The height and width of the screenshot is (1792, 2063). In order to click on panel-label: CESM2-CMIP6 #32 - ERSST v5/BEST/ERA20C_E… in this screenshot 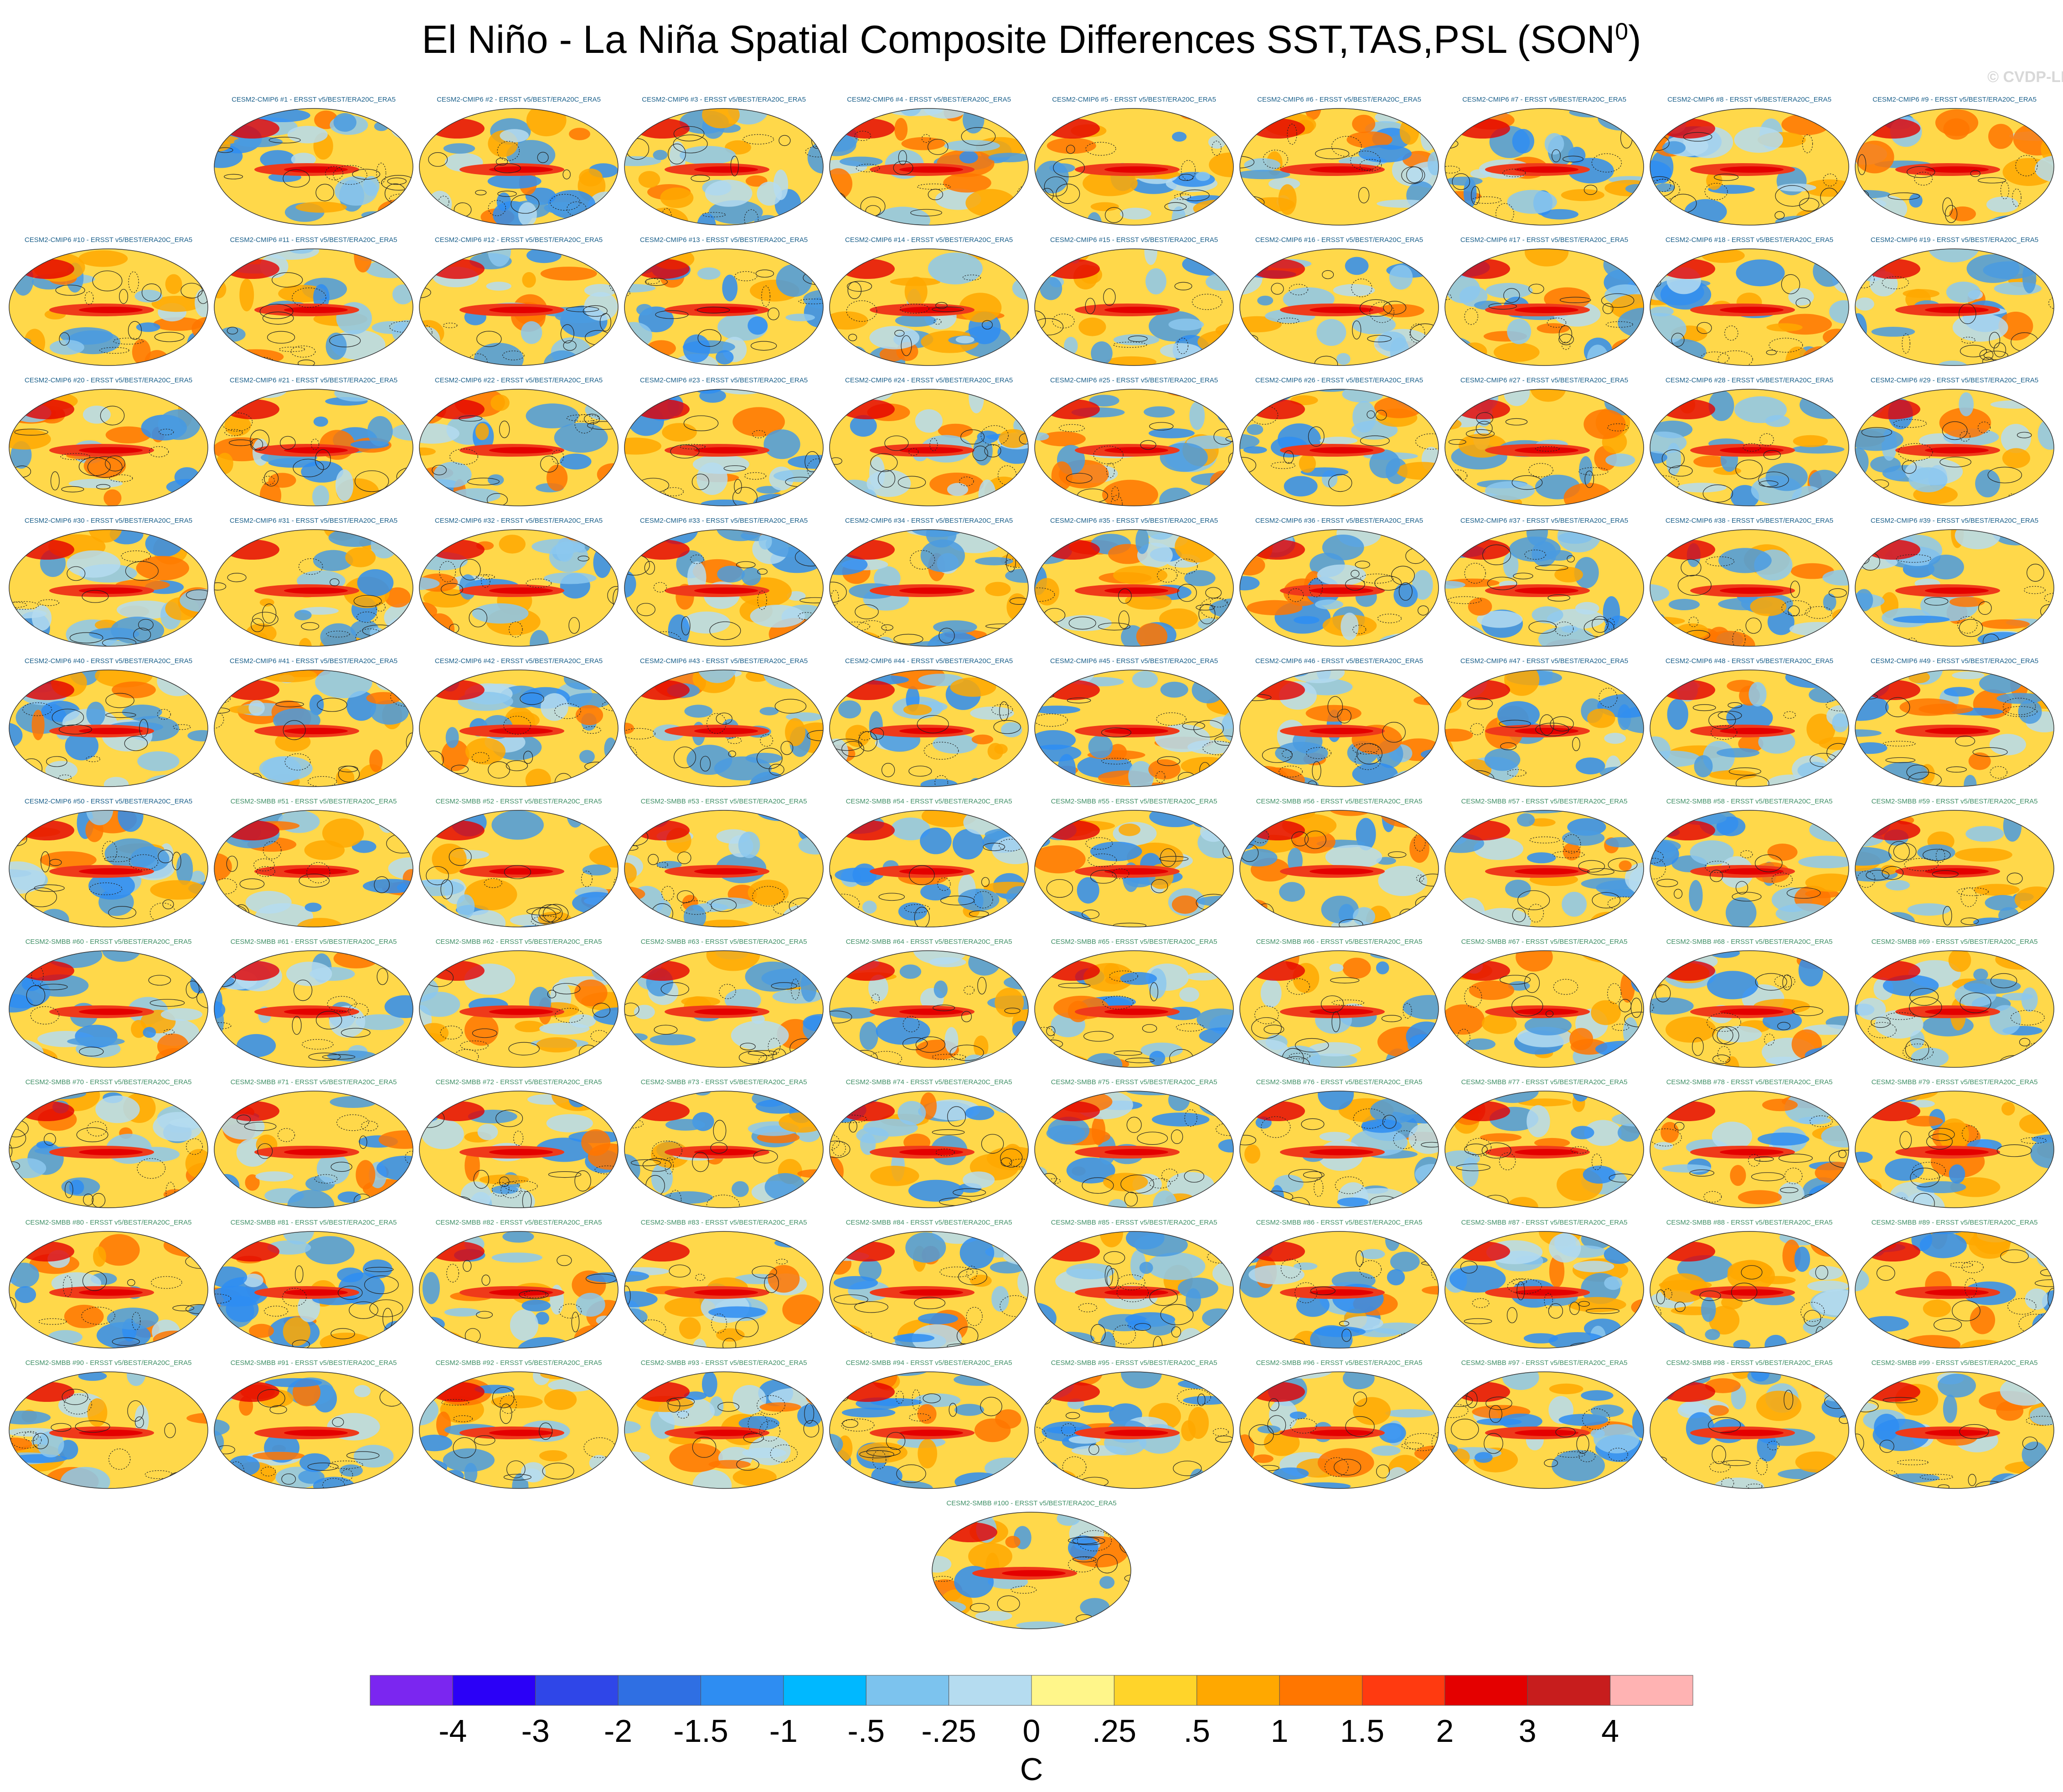, I will do `click(518, 521)`.